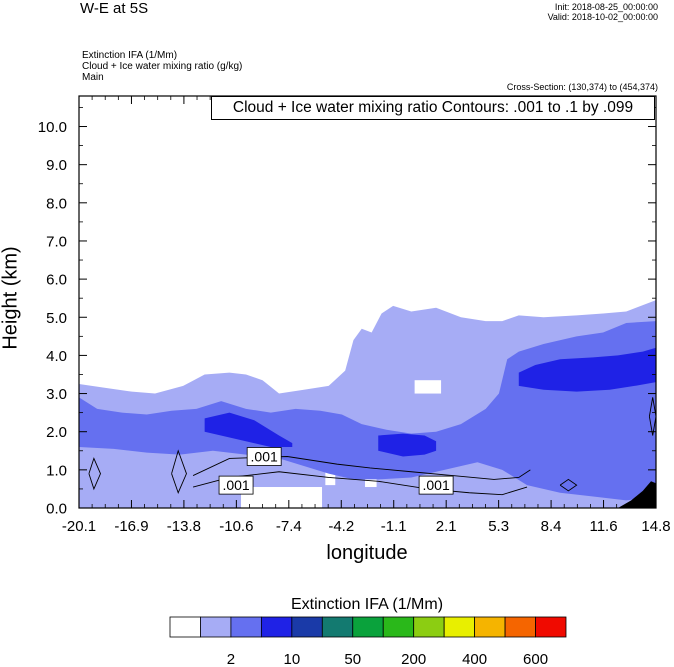  Describe the element at coordinates (474, 659) in the screenshot. I see `colorbar-label: 400` at that location.